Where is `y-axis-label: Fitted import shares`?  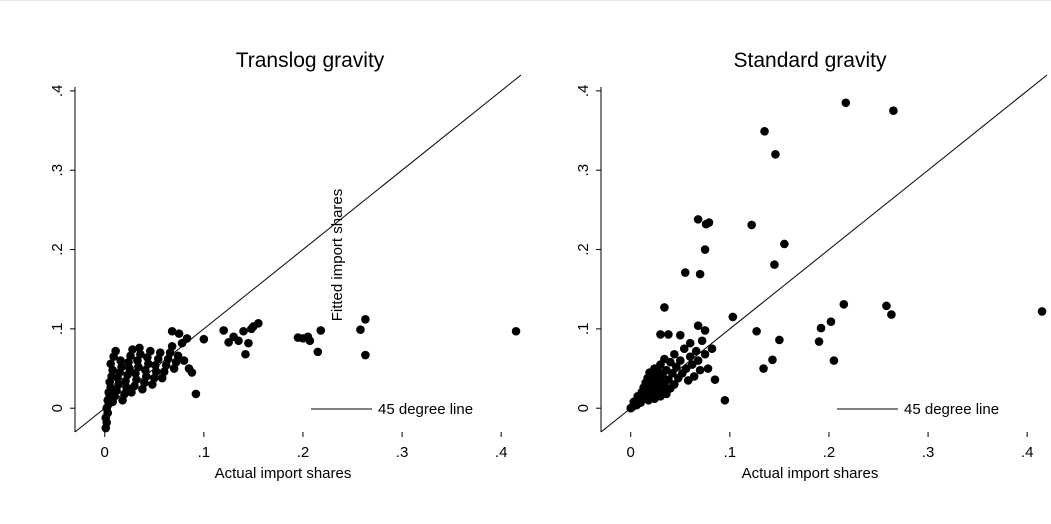 y-axis-label: Fitted import shares is located at coordinates (337, 255).